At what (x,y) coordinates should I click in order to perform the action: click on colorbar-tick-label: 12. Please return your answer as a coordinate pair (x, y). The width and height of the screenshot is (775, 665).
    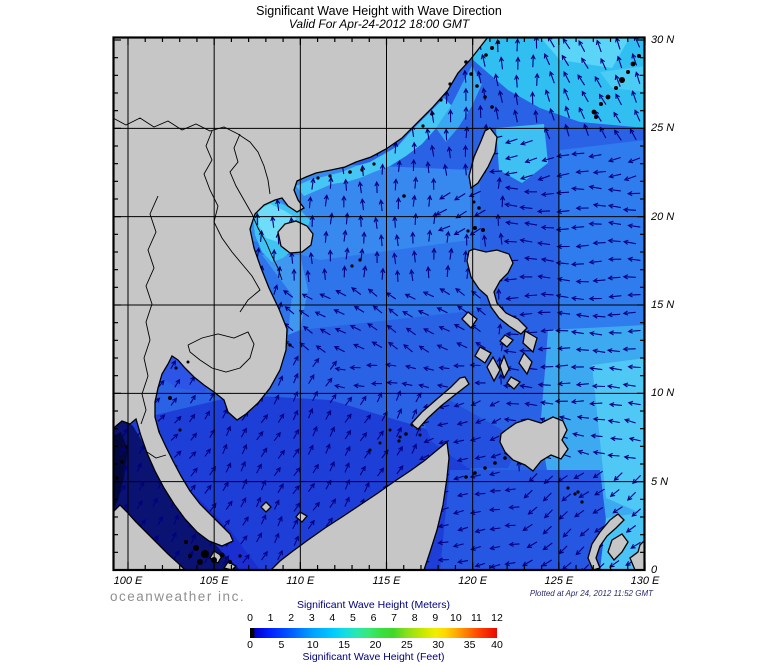
    Looking at the image, I should click on (497, 618).